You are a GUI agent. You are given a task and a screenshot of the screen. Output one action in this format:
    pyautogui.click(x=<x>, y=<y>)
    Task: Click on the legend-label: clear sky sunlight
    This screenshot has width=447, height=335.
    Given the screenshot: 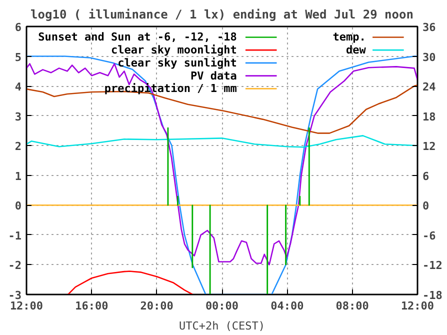 What is the action you would take?
    pyautogui.click(x=177, y=63)
    